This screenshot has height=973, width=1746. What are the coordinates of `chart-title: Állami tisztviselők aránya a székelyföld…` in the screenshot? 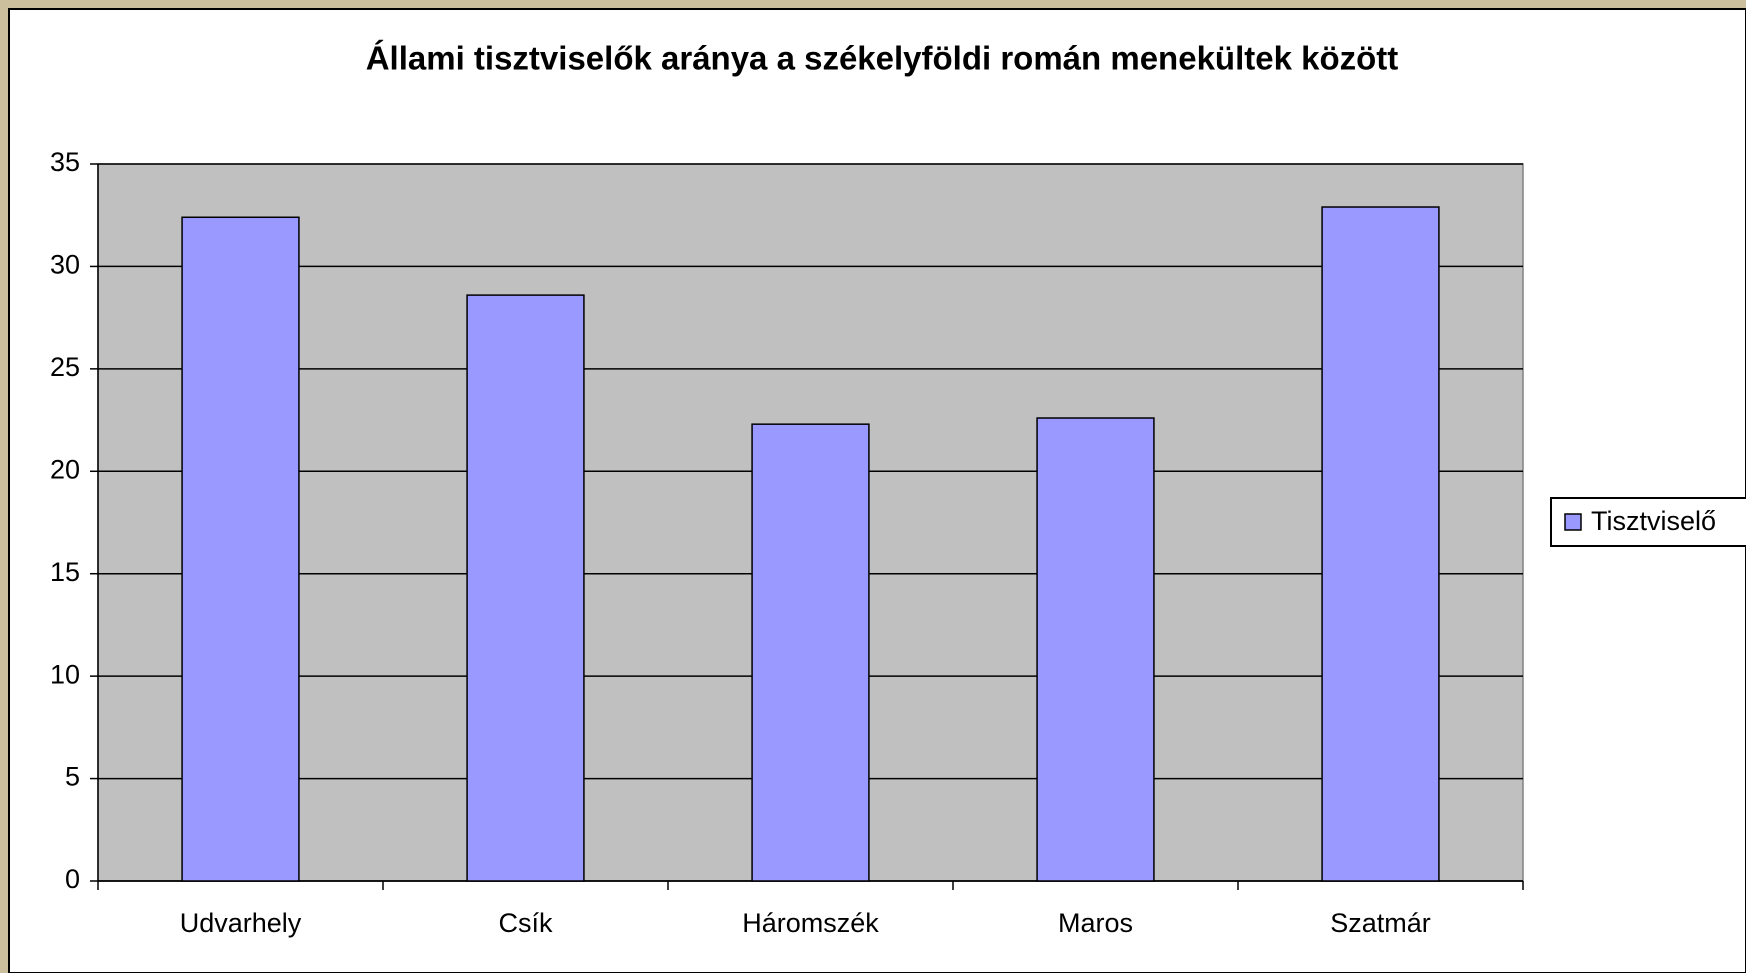 It's located at (882, 58).